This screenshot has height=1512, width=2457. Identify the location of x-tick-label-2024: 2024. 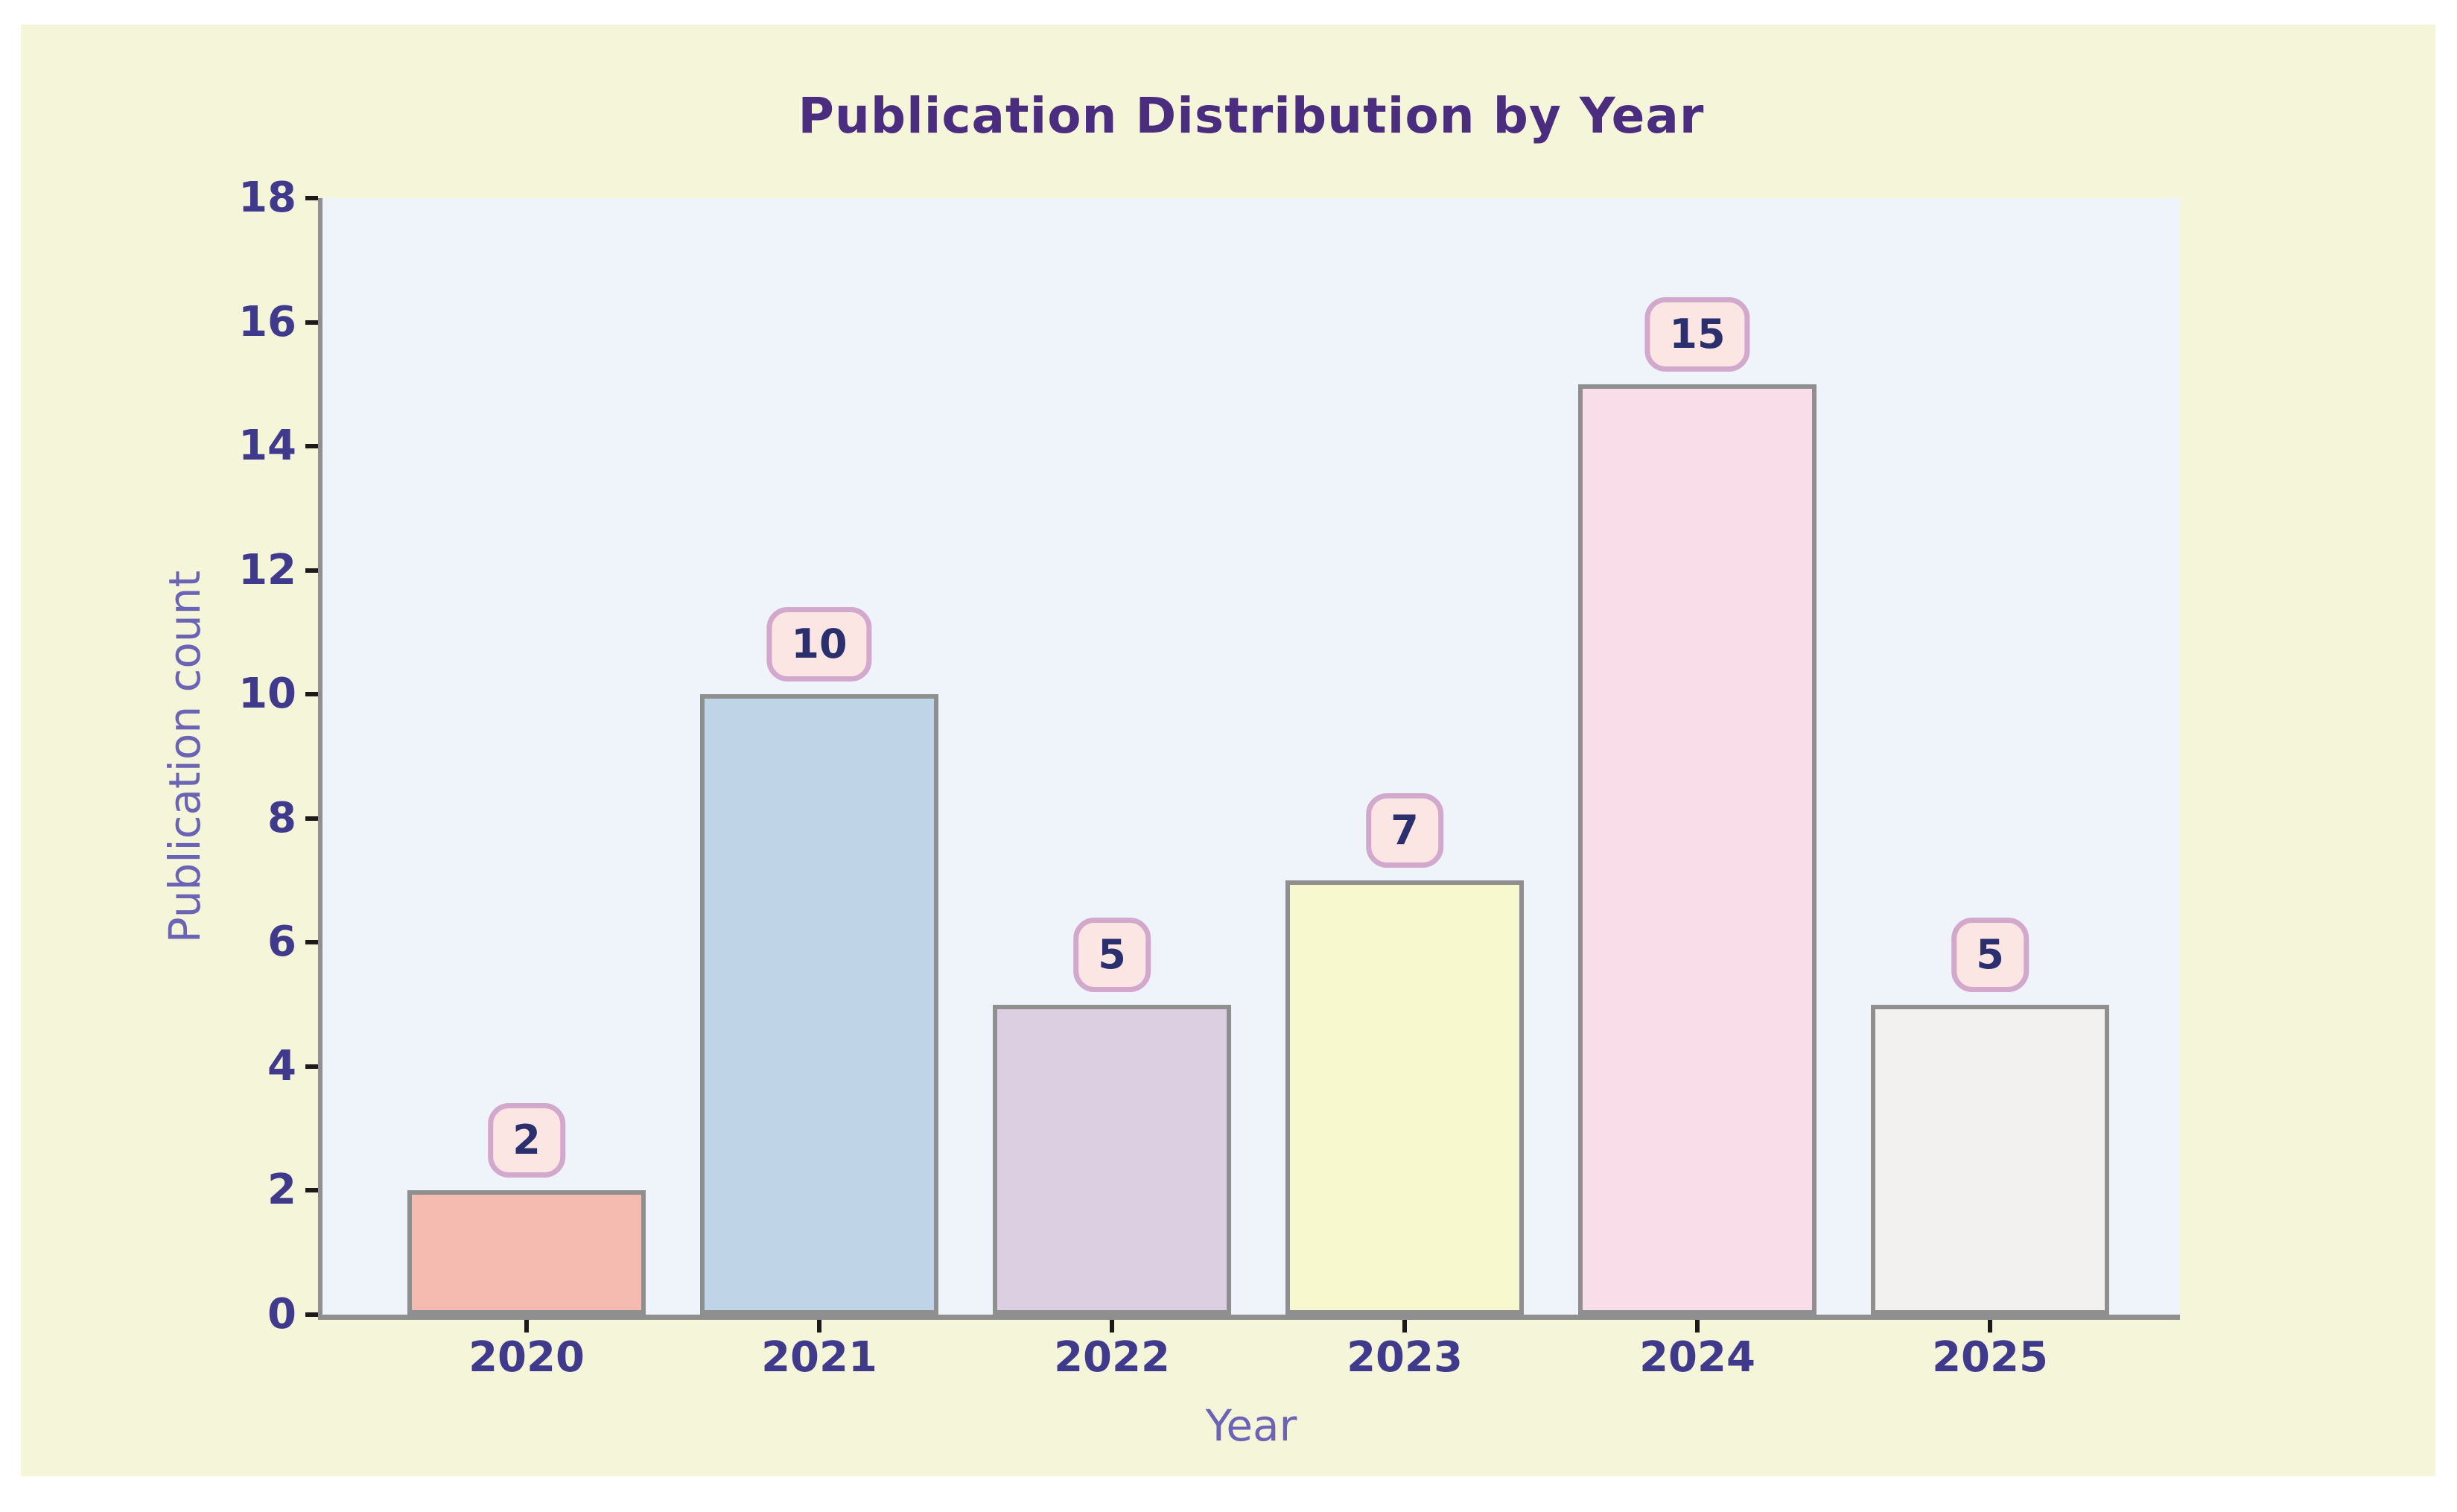
(1697, 1357).